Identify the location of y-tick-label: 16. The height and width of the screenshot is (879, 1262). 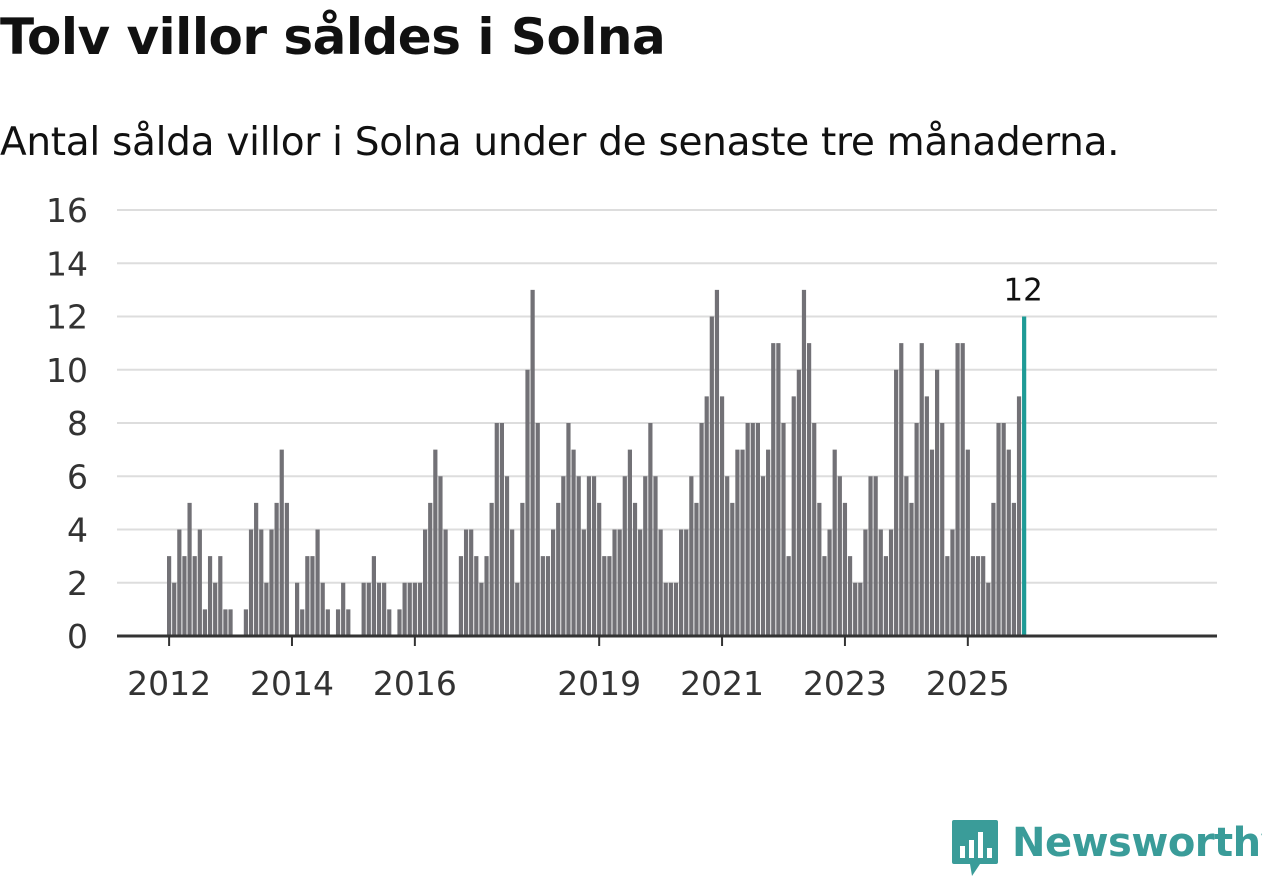
(67, 210).